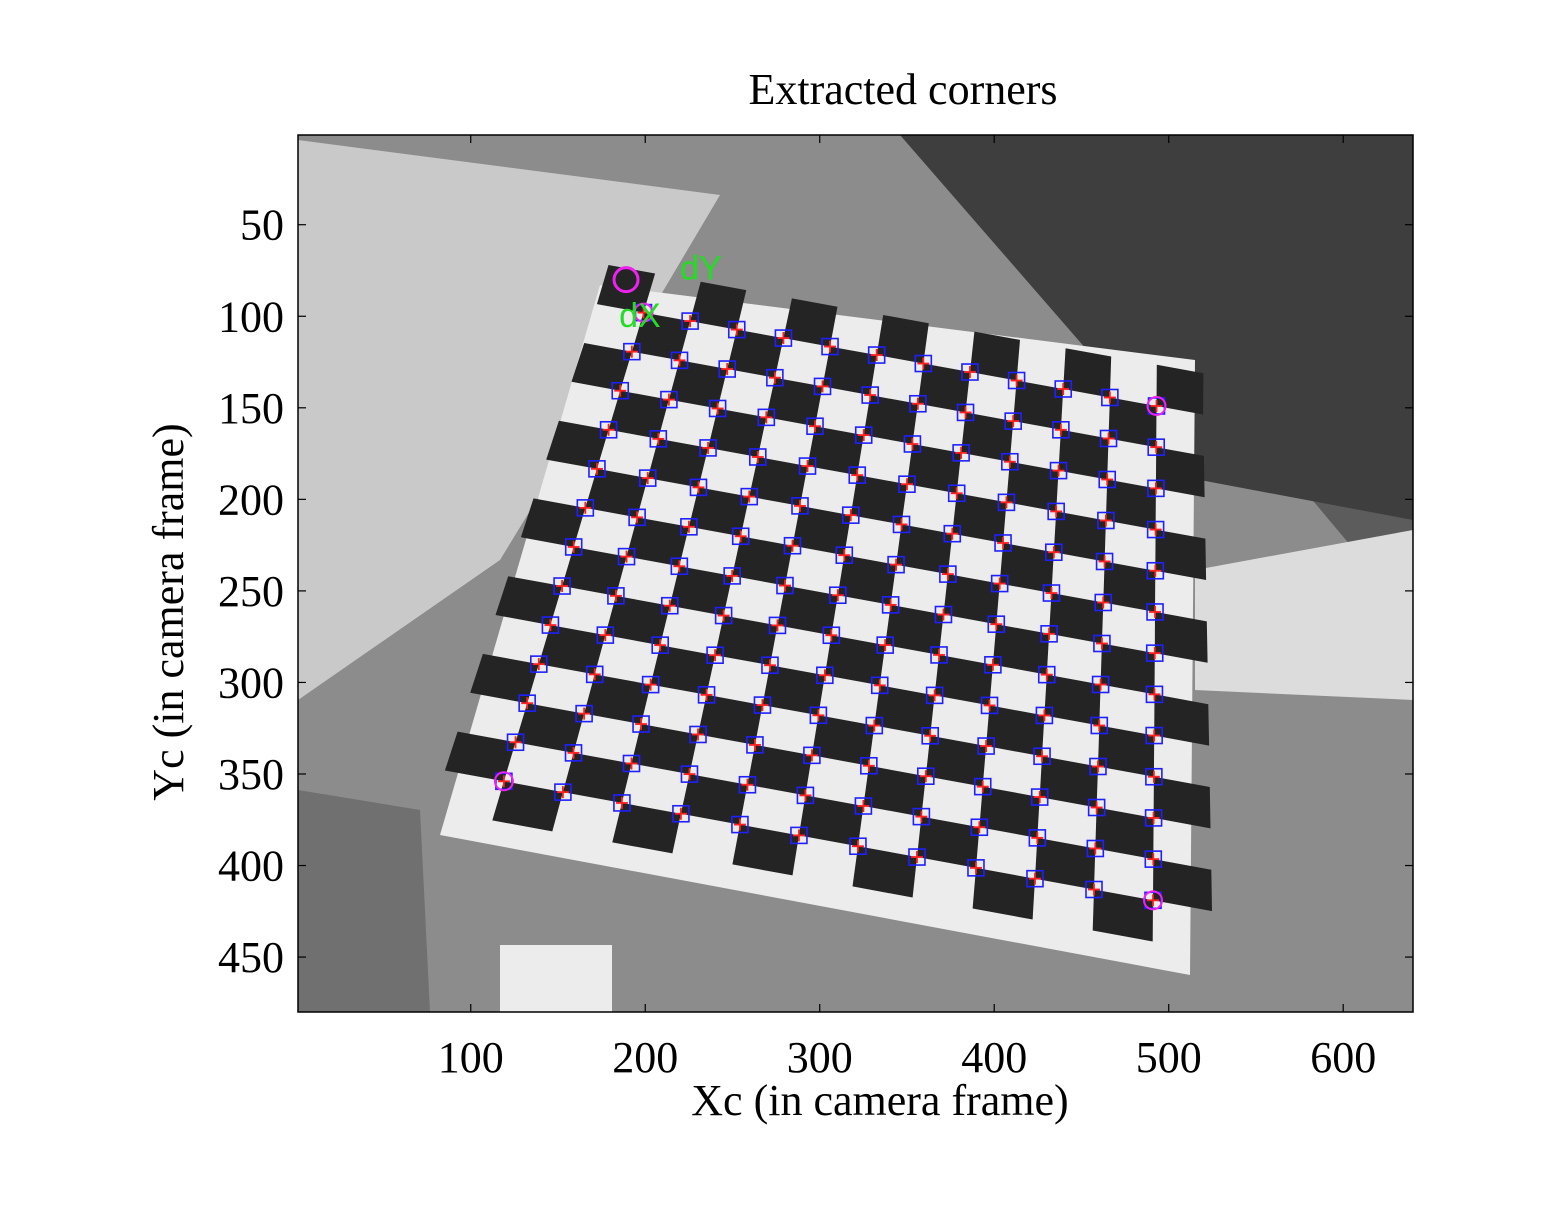  I want to click on x-tick-label: 200, so click(645, 1057).